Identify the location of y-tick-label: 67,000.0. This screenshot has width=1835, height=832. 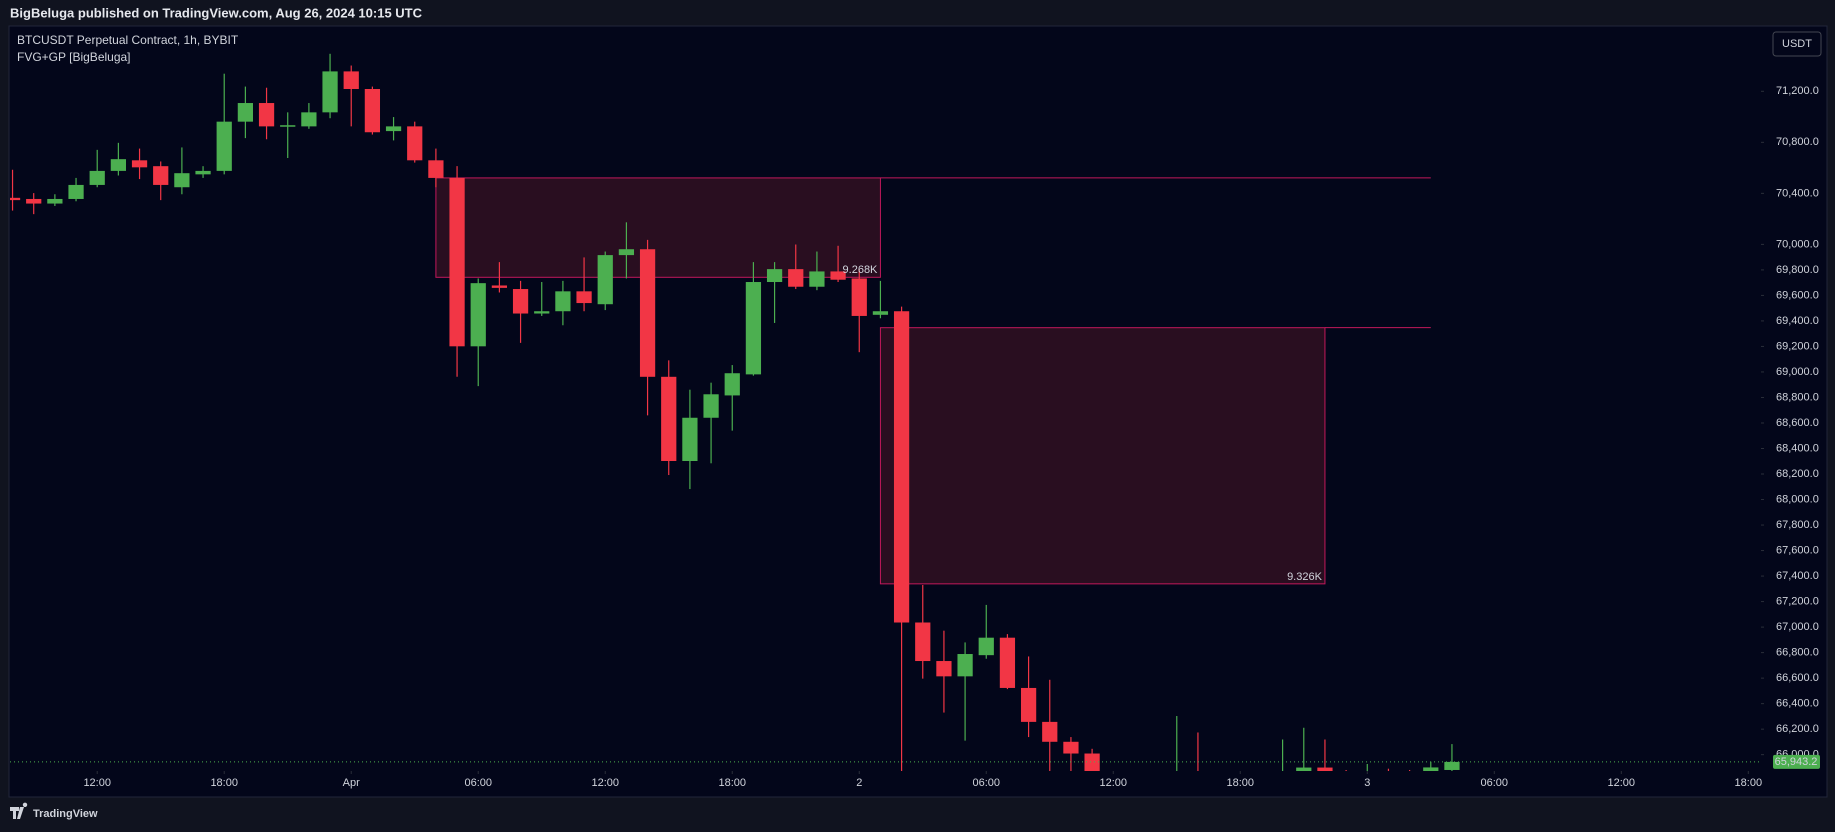
(1797, 627).